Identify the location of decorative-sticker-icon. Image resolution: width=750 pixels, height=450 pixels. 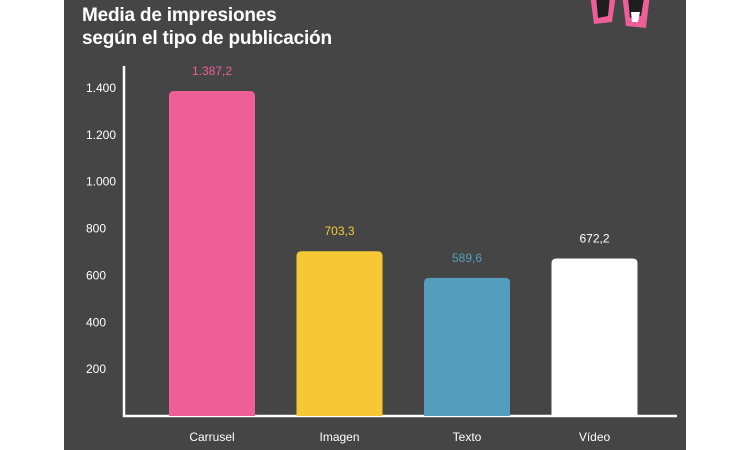
(620, 14).